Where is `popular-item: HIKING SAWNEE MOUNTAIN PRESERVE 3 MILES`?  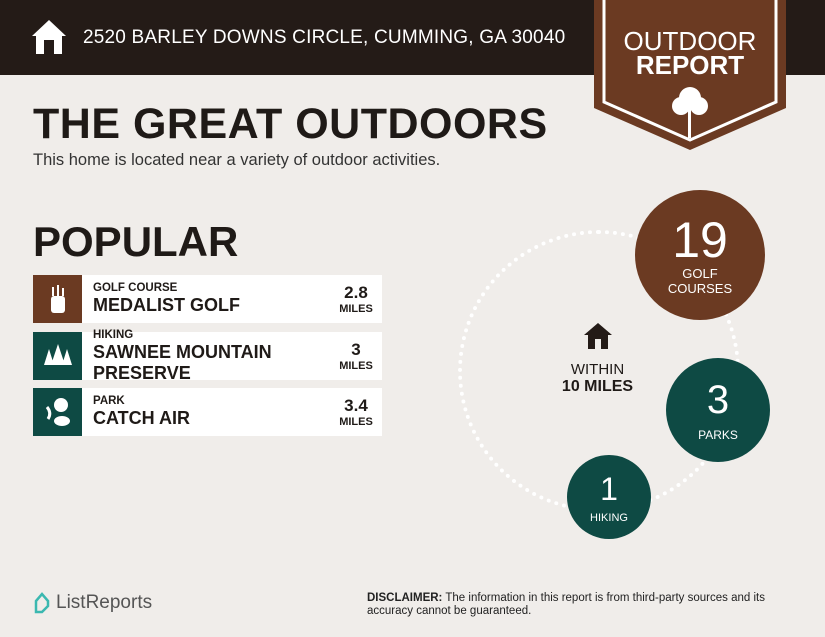
popular-item: HIKING SAWNEE MOUNTAIN PRESERVE 3 MILES is located at coordinates (207, 355).